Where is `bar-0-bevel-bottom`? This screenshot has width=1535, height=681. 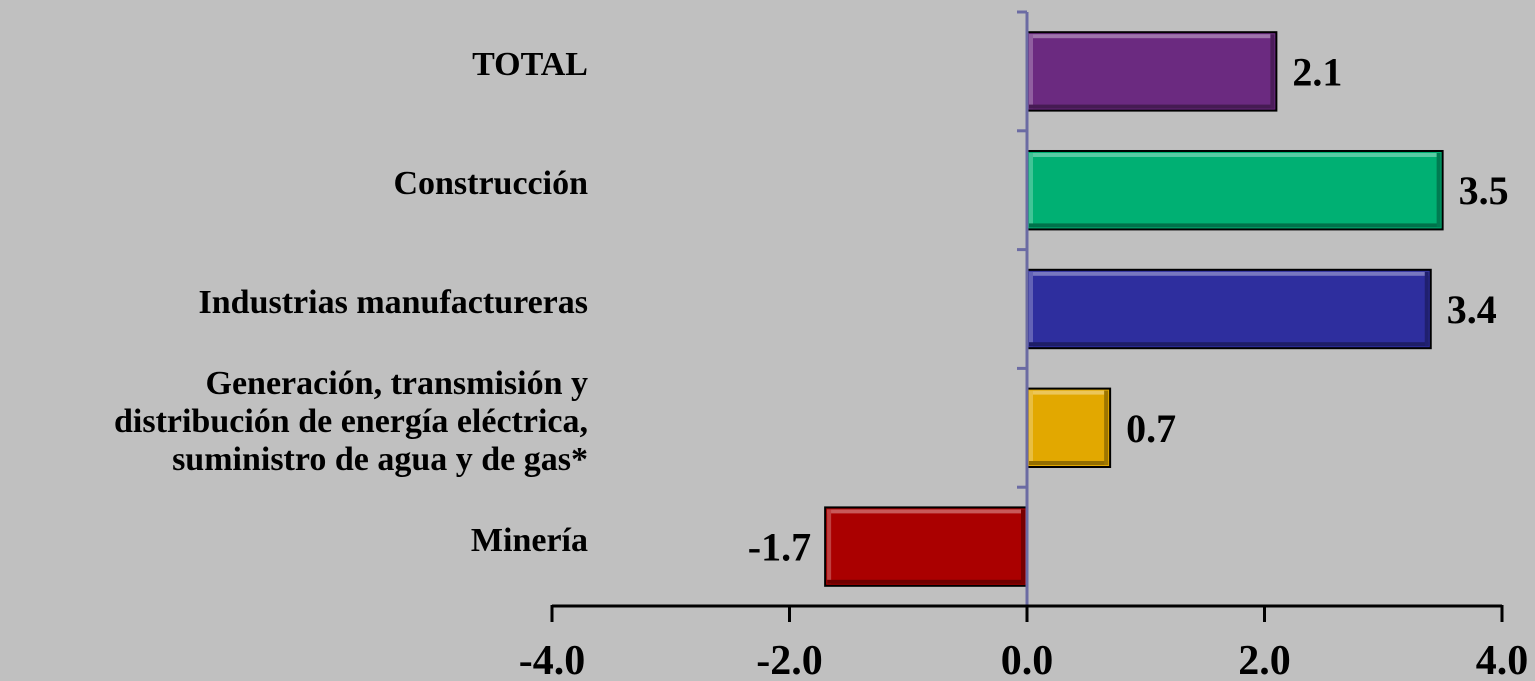
bar-0-bevel-bottom is located at coordinates (1152, 106).